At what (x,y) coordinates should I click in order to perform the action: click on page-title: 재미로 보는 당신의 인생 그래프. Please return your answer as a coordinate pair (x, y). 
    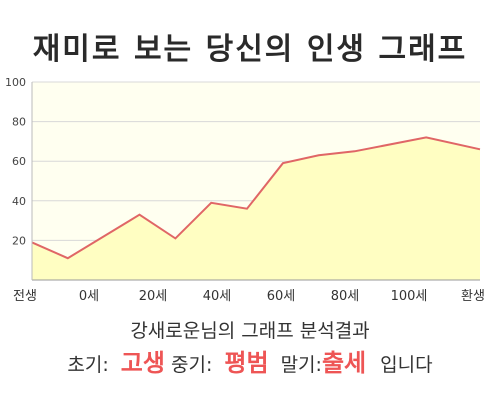
    Looking at the image, I should click on (250, 49).